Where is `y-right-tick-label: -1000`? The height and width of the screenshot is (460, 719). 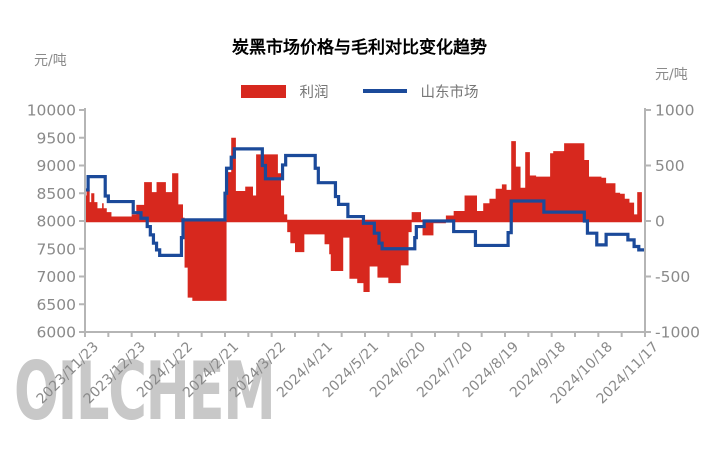 y-right-tick-label: -1000 is located at coordinates (677, 333).